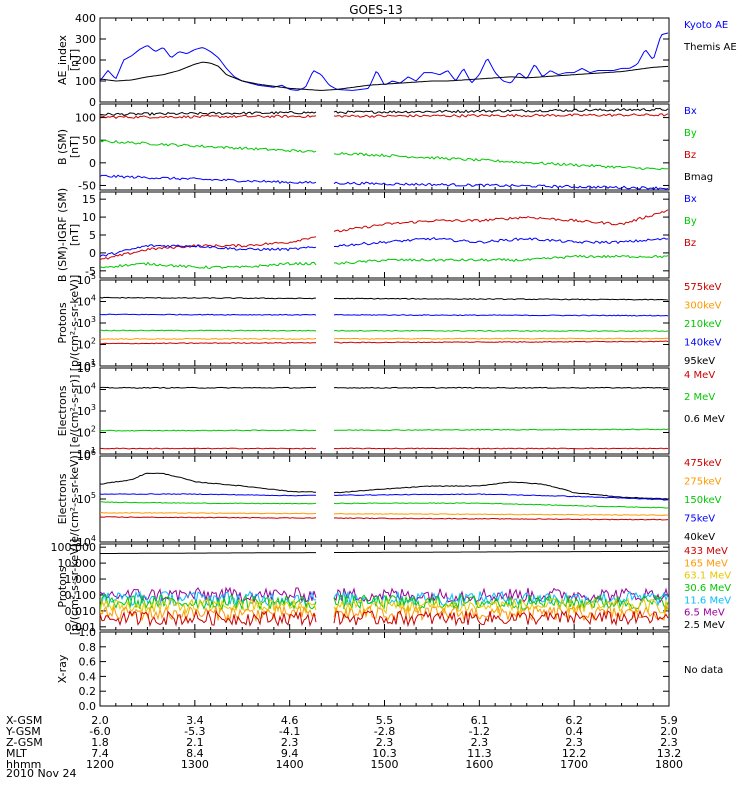 This screenshot has height=800, width=750. I want to click on y-axis-units-db: [nT], so click(74, 235).